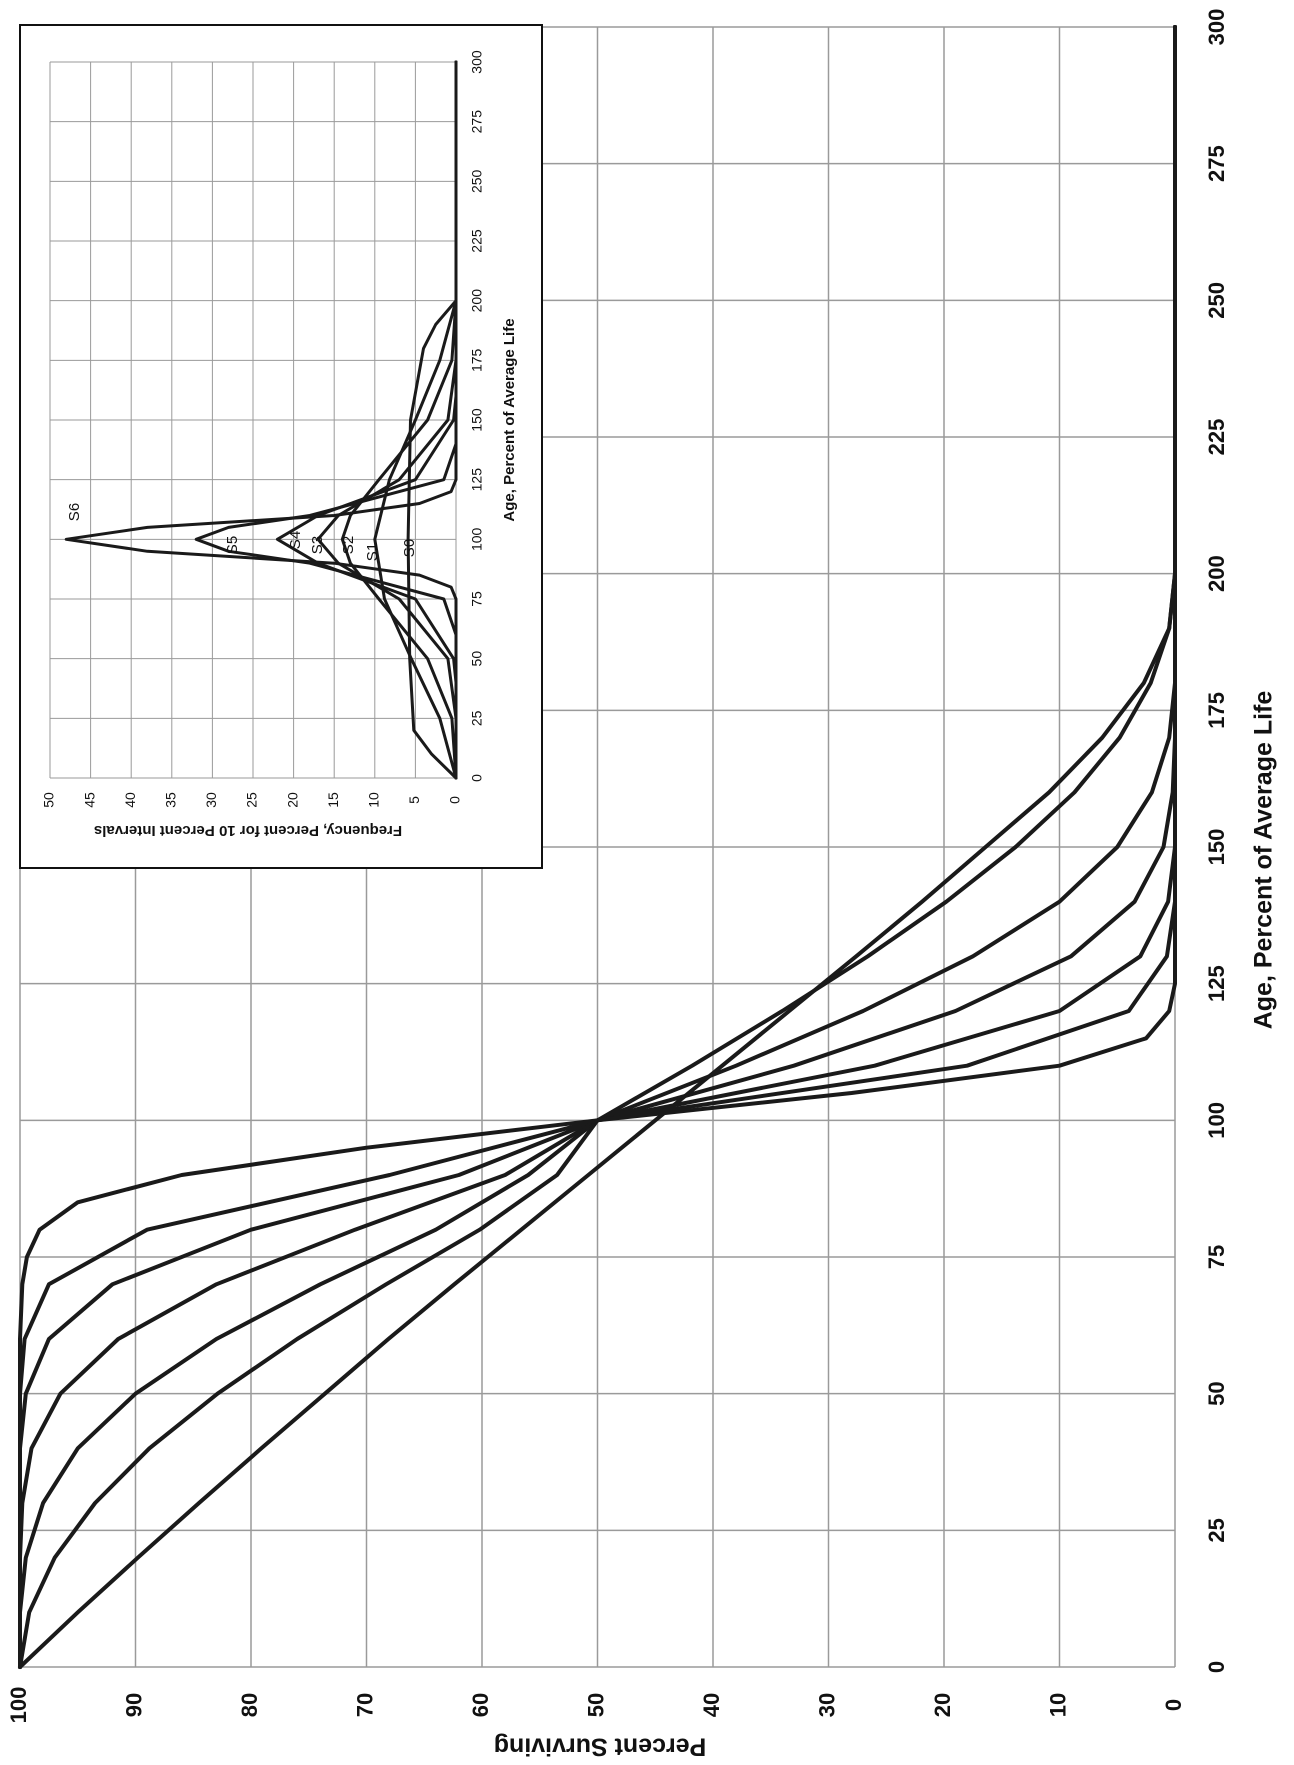  I want to click on inset-y-tick-label: 35, so click(171, 800).